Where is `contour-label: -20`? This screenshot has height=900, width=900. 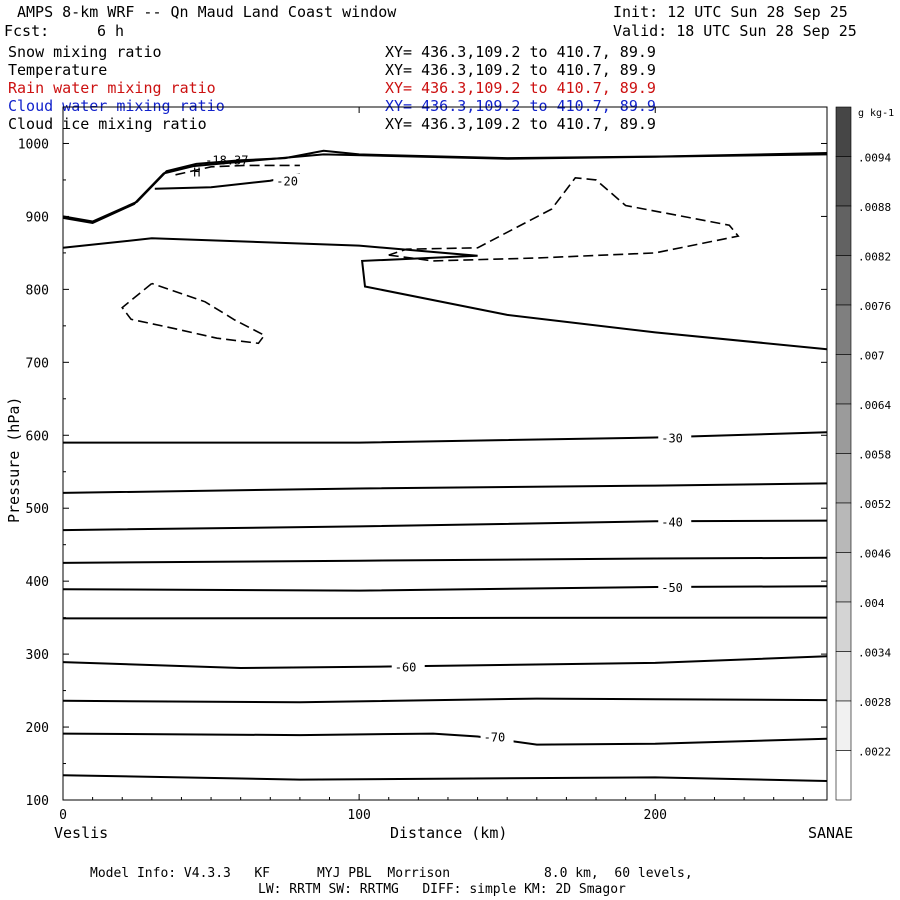 contour-label: -20 is located at coordinates (287, 182).